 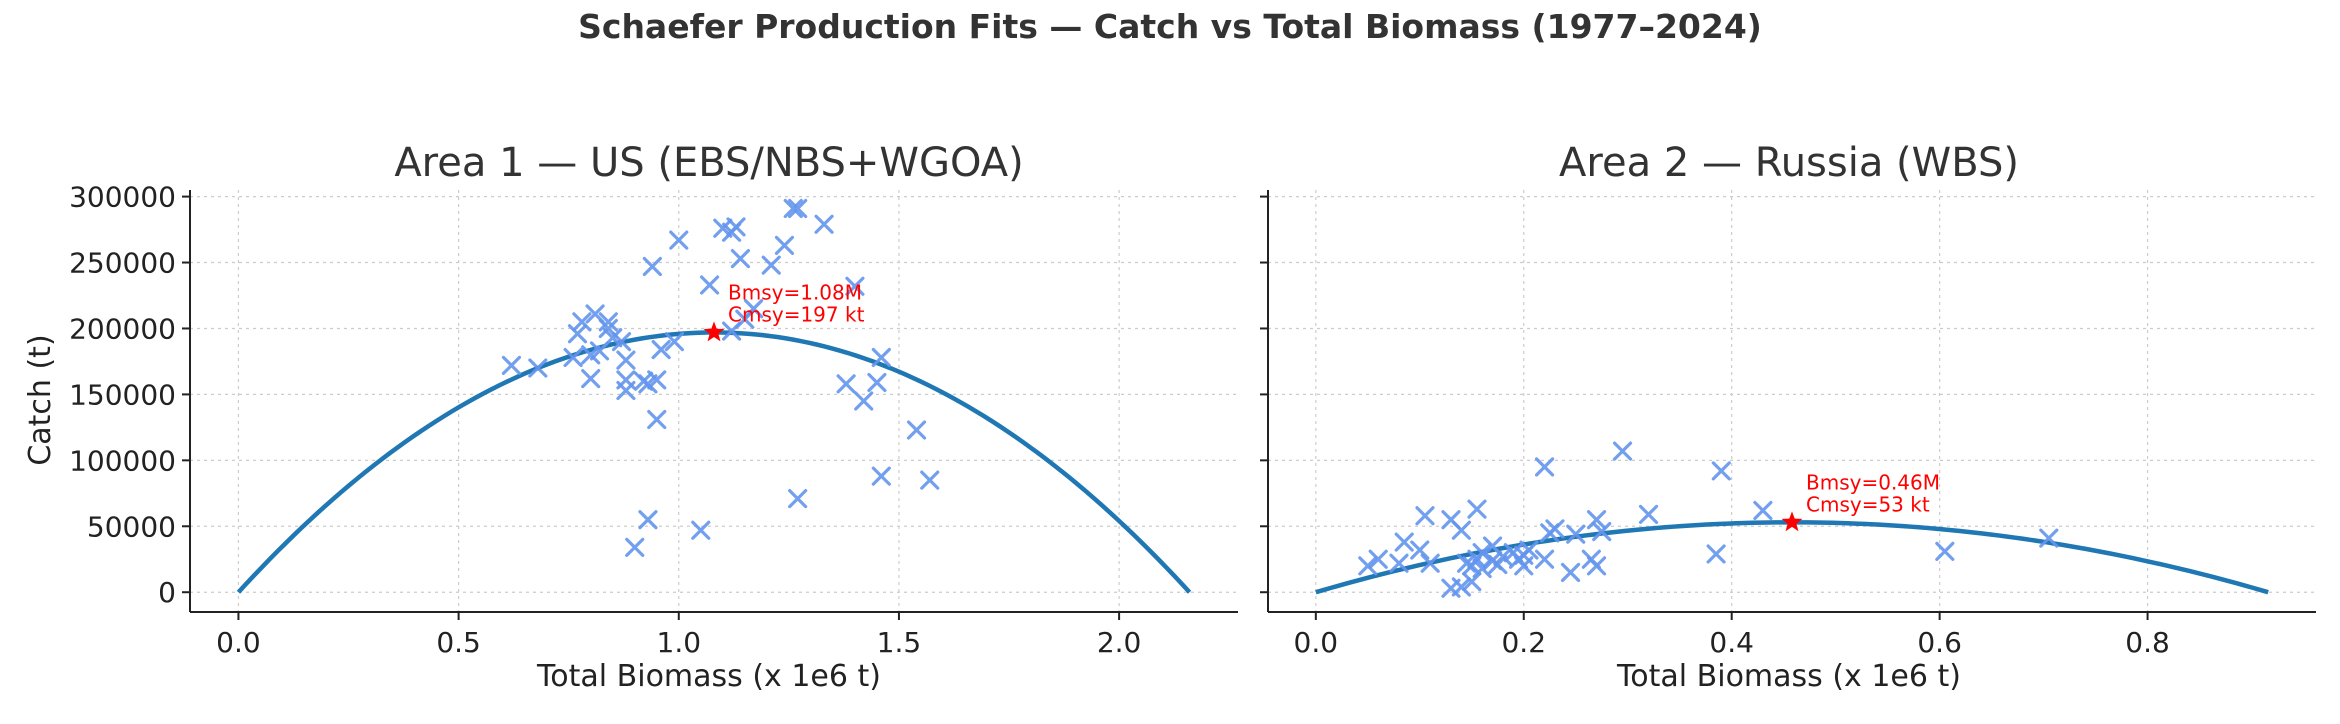 I want to click on y-tick-label: 0, so click(x=167, y=592).